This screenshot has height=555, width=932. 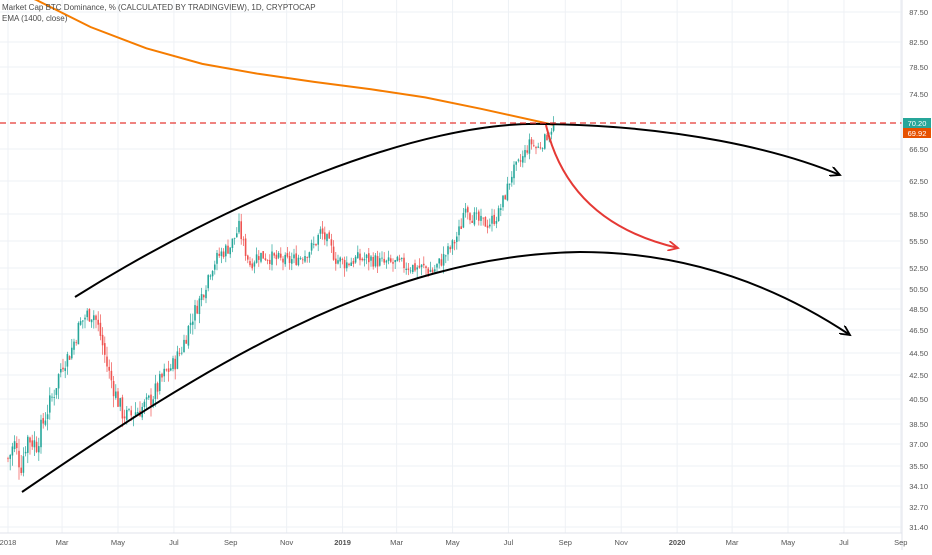 I want to click on y-tick-label: 82.50, so click(x=918, y=42).